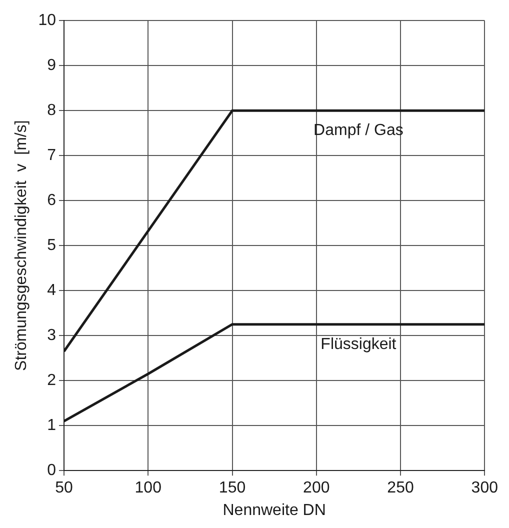 The image size is (509, 528). What do you see at coordinates (51, 111) in the screenshot?
I see `y-tick-label: 8` at bounding box center [51, 111].